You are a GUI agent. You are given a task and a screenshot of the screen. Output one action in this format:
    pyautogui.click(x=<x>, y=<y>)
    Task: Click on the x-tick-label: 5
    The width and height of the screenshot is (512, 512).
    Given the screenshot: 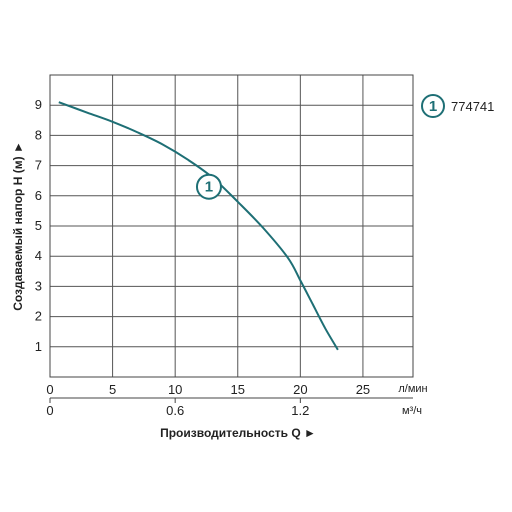 What is the action you would take?
    pyautogui.click(x=112, y=389)
    